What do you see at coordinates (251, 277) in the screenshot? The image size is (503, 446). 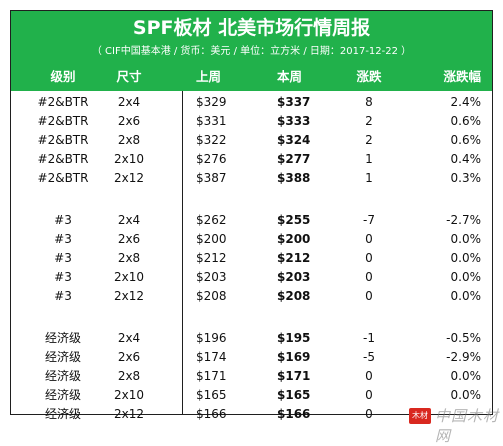 I see `table-row: #3 2x10 $203 $203 0 0.0%` at bounding box center [251, 277].